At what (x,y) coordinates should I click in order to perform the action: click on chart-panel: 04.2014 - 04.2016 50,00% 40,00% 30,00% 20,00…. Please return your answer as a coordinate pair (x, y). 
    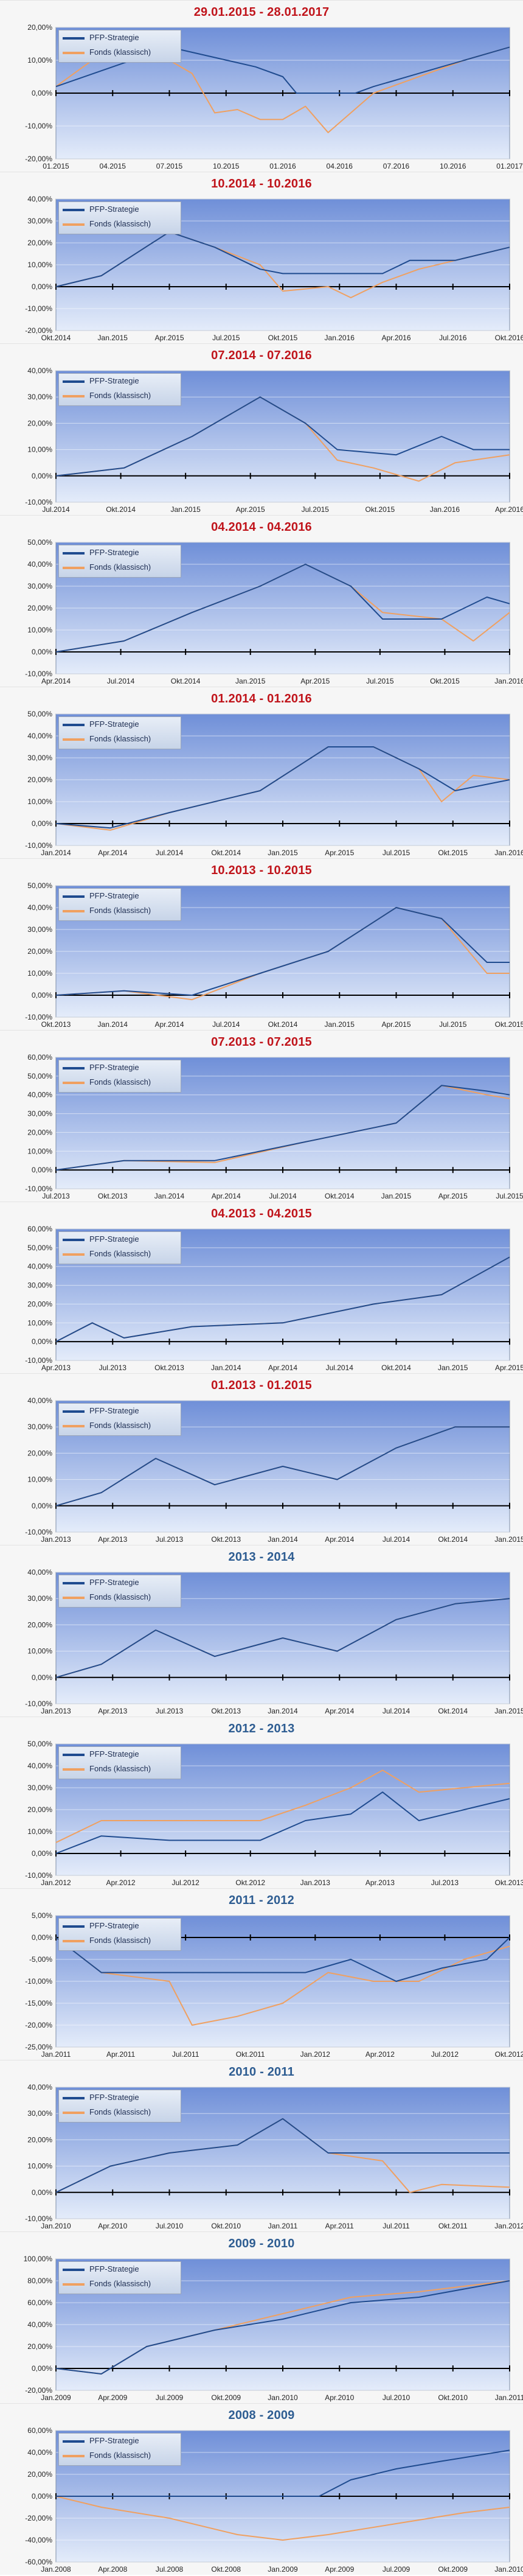
    Looking at the image, I should click on (261, 601).